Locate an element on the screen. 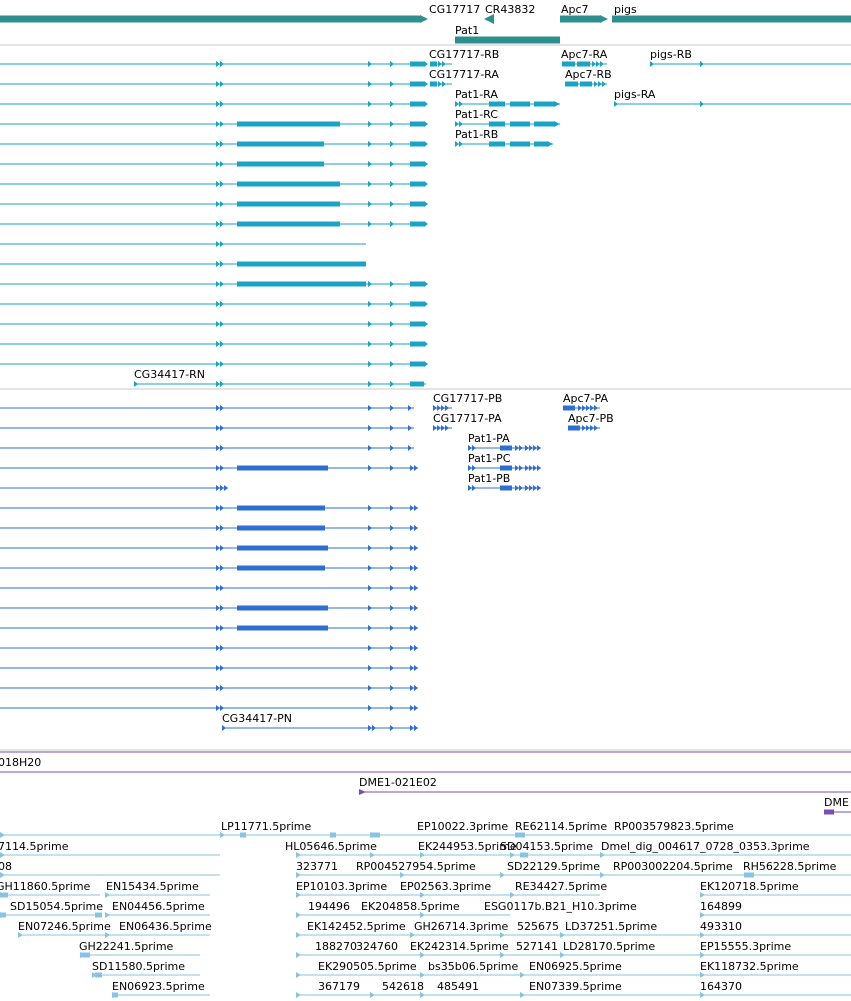 The image size is (851, 1001). clone-end is located at coordinates (362, 792).